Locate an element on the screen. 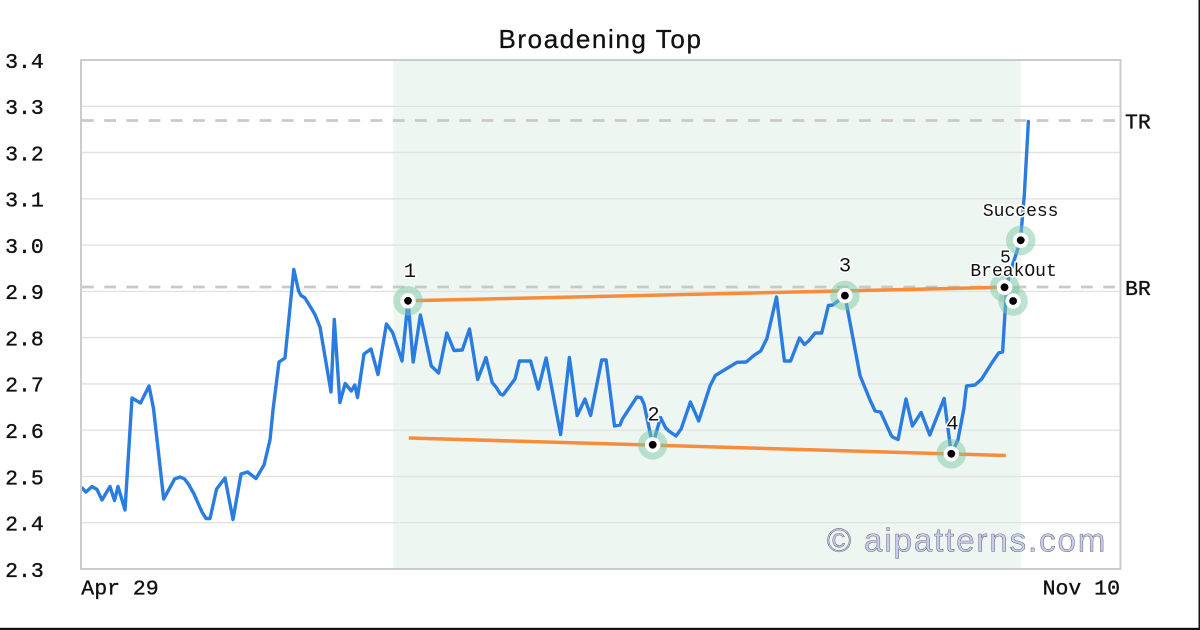  svg-text: Apr 29 is located at coordinates (119, 590).